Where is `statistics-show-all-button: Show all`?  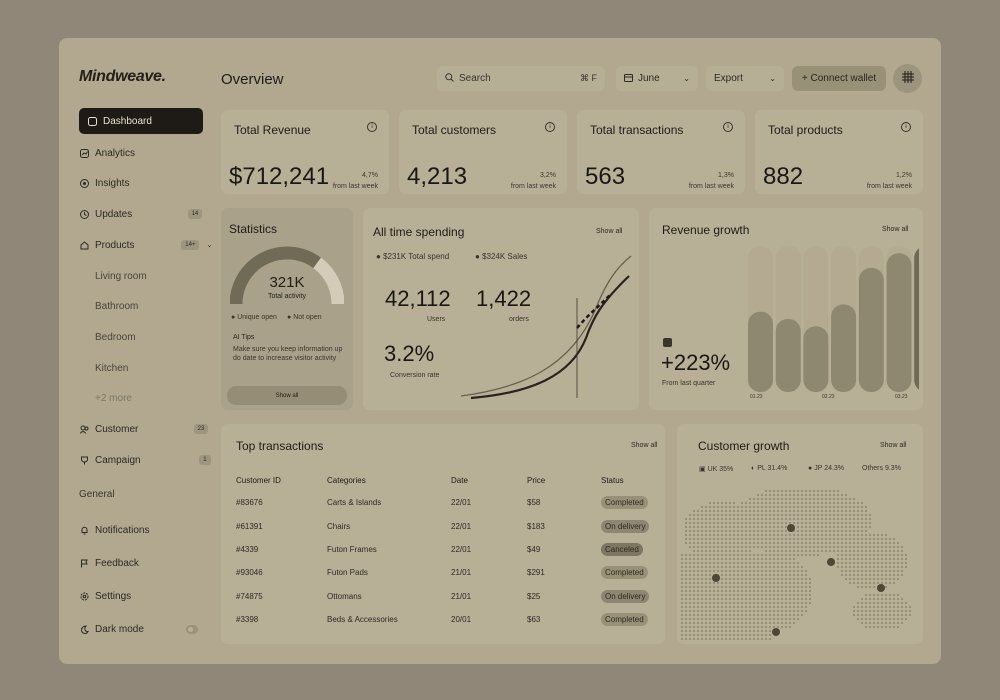 statistics-show-all-button: Show all is located at coordinates (287, 395).